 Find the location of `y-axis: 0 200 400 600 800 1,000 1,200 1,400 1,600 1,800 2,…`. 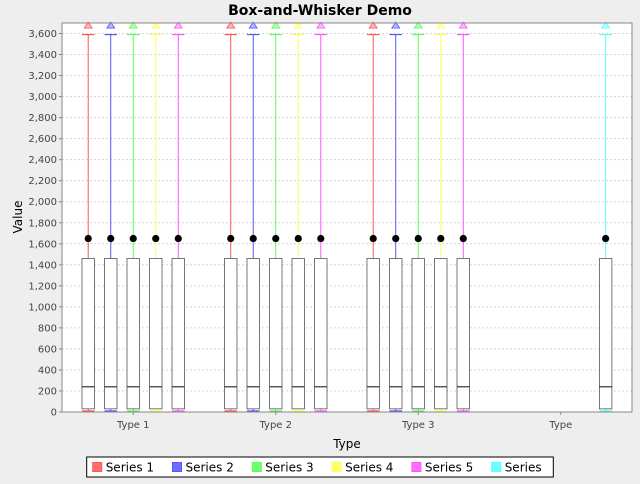

y-axis: 0 200 400 600 800 1,000 1,200 1,400 1,600 1,800 2,… is located at coordinates (45, 221).